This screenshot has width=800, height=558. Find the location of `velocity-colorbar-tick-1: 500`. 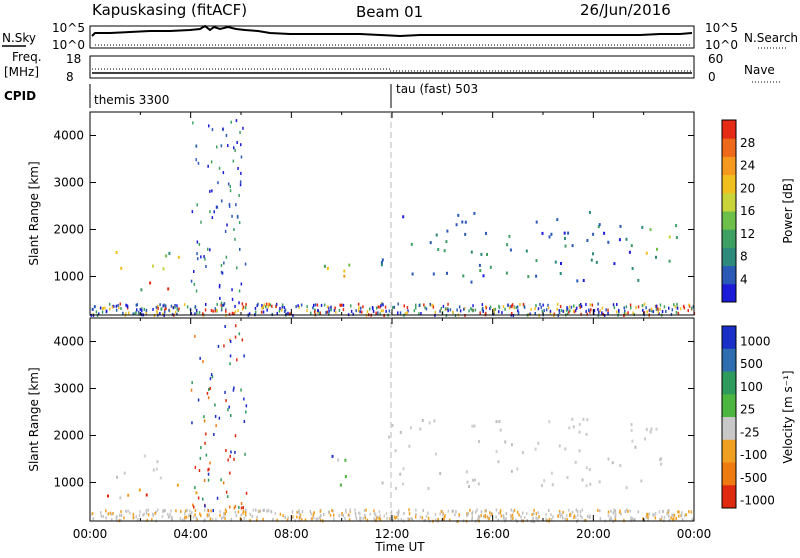

velocity-colorbar-tick-1: 500 is located at coordinates (751, 364).